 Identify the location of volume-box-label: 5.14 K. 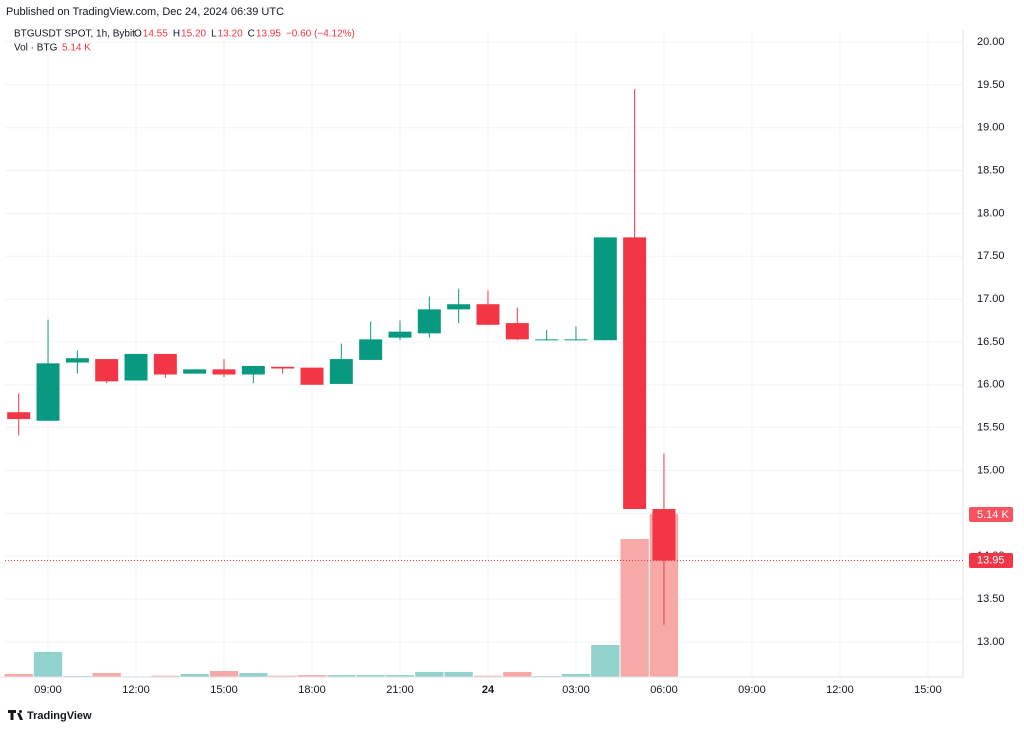
(993, 515).